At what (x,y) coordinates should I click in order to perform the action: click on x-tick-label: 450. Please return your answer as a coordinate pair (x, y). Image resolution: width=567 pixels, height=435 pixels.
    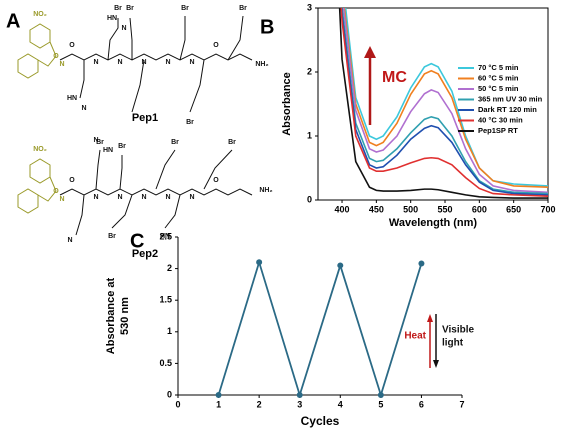
    Looking at the image, I should click on (376, 209).